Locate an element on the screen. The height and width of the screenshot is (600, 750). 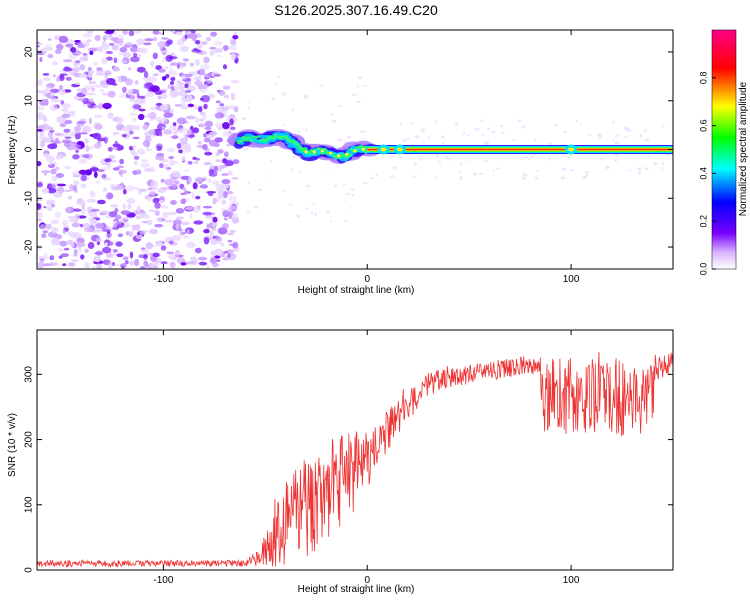
signal-line-band is located at coordinates (520, 149).